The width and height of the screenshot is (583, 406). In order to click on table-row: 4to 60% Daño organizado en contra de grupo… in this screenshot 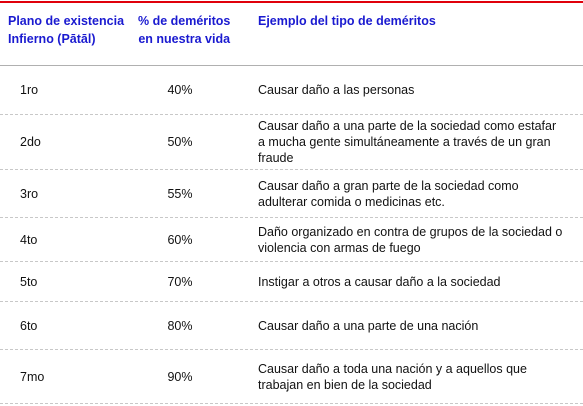, I will do `click(291, 240)`.